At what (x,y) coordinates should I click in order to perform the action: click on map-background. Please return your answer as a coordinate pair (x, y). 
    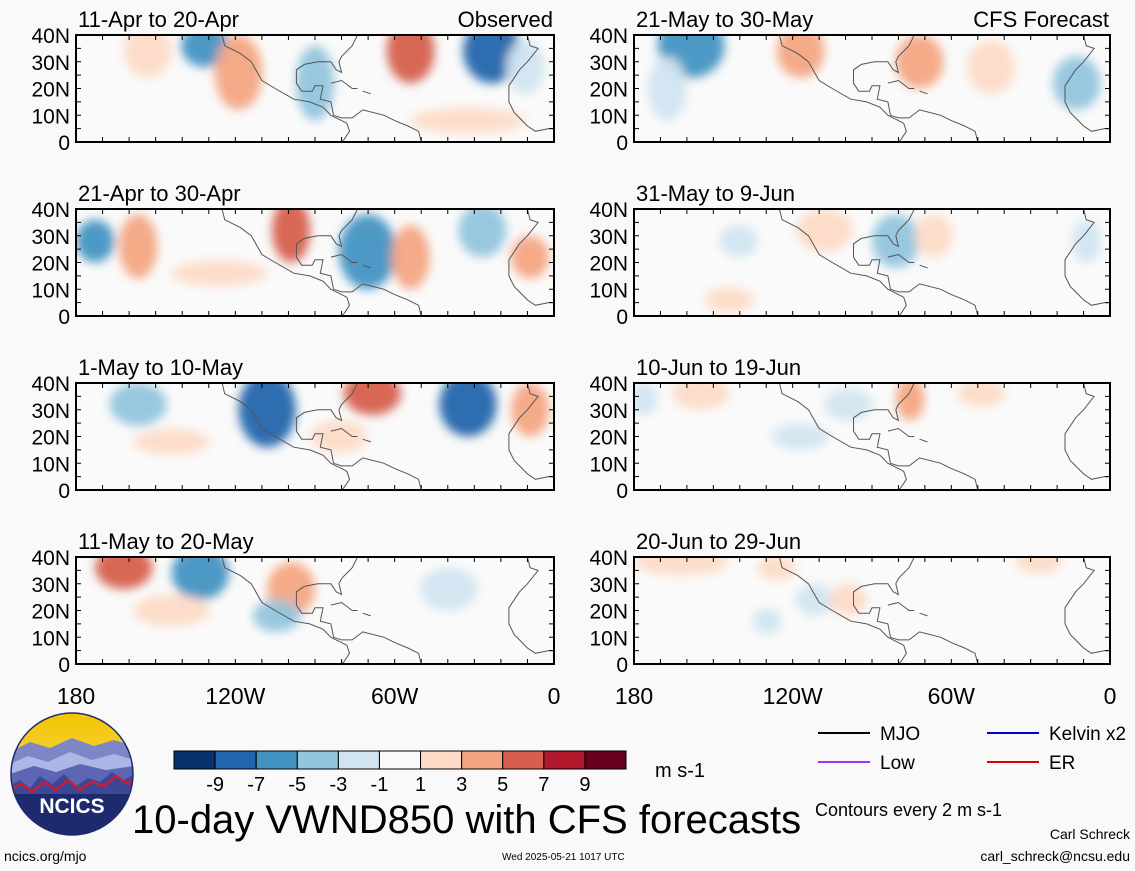
    Looking at the image, I should click on (872, 610).